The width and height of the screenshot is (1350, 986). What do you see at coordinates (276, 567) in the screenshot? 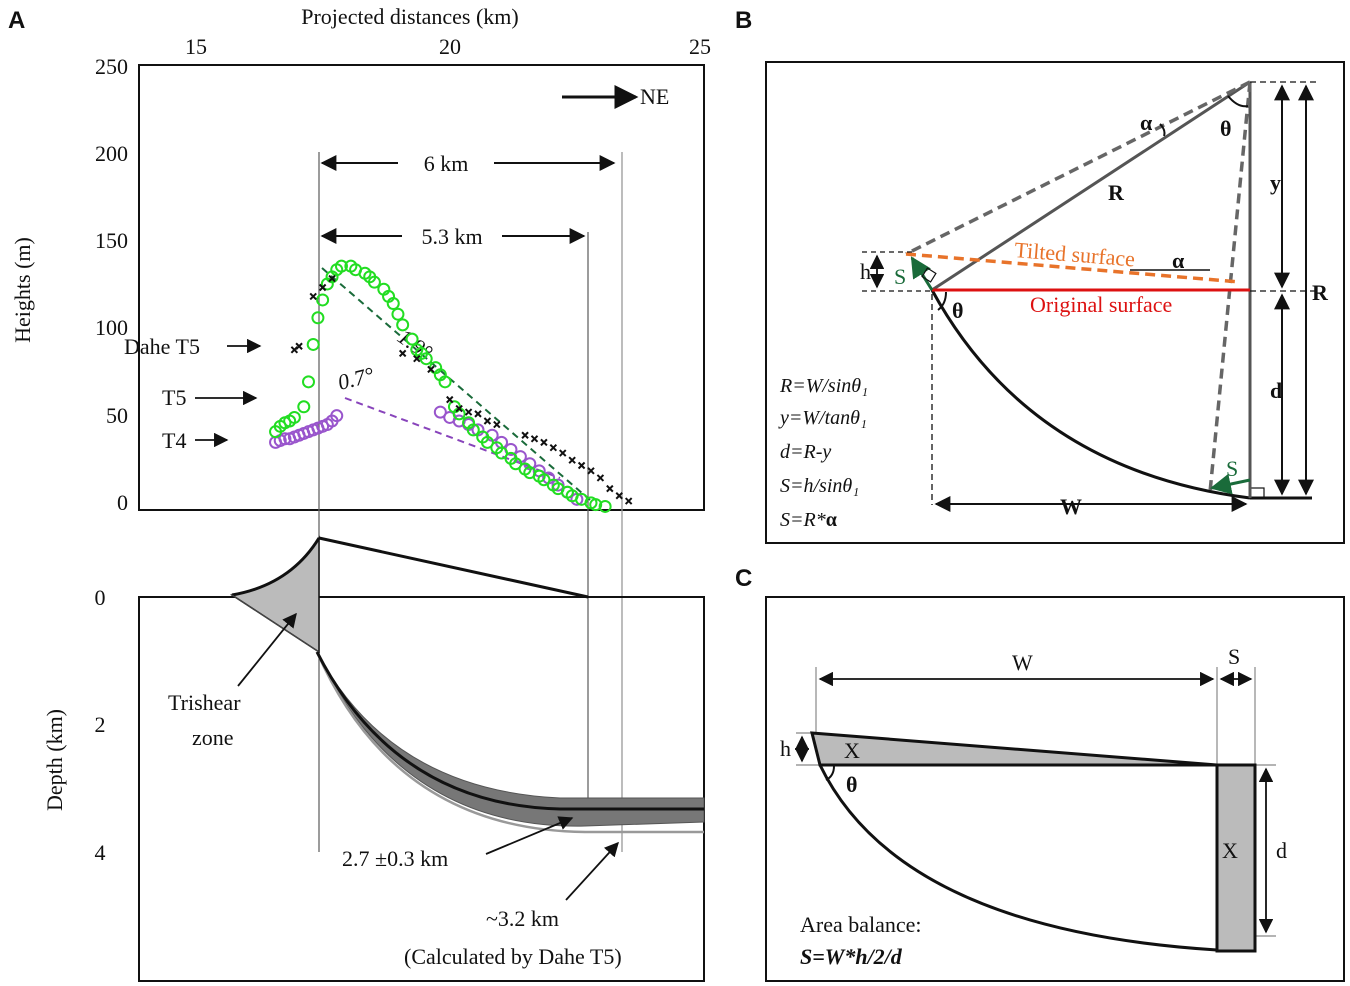
I see `trishear-curve` at bounding box center [276, 567].